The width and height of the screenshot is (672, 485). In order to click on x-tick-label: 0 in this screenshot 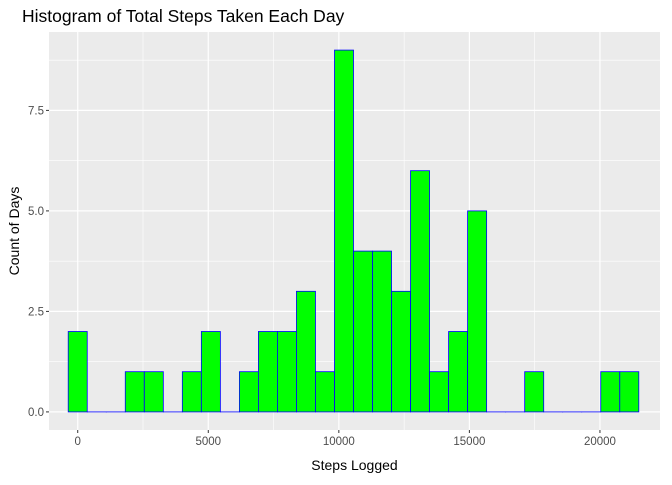, I will do `click(78, 442)`.